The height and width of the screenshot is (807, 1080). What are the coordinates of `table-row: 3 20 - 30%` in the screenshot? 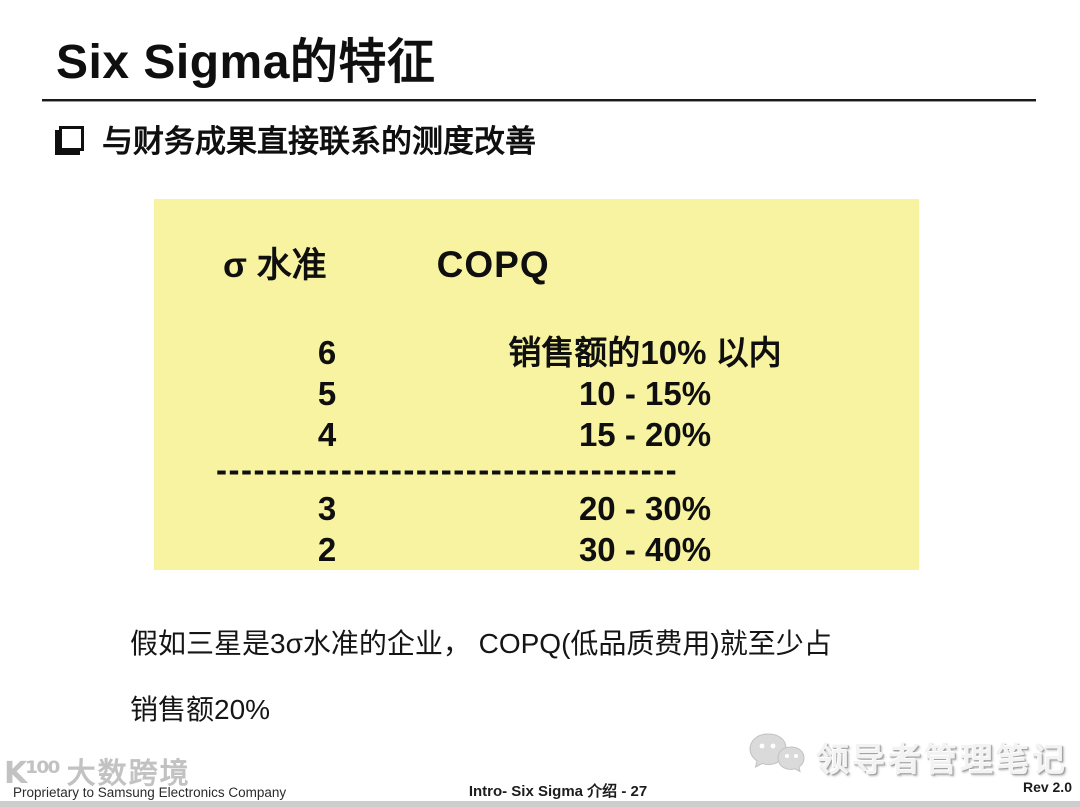 It's located at (536, 508).